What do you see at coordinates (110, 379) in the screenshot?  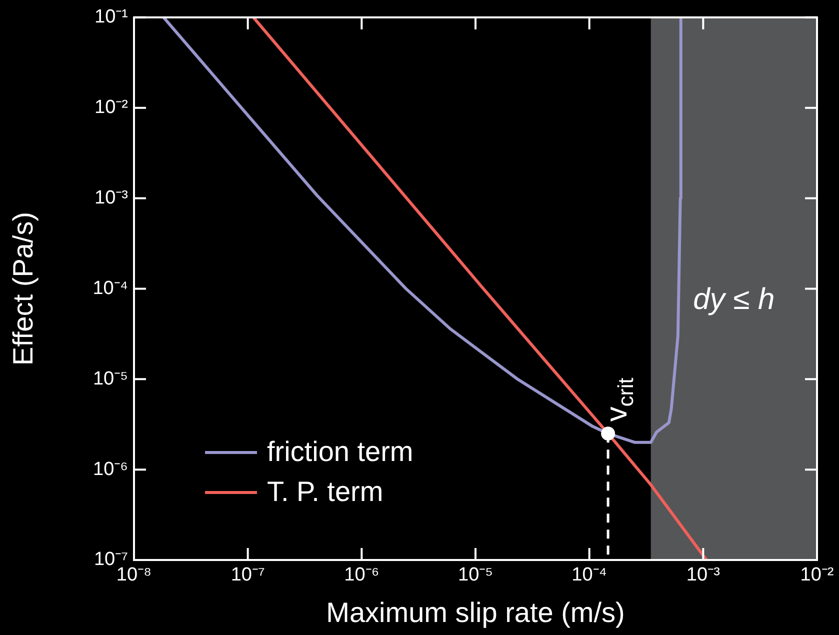 I see `y-tick-label: 10⁻⁵` at bounding box center [110, 379].